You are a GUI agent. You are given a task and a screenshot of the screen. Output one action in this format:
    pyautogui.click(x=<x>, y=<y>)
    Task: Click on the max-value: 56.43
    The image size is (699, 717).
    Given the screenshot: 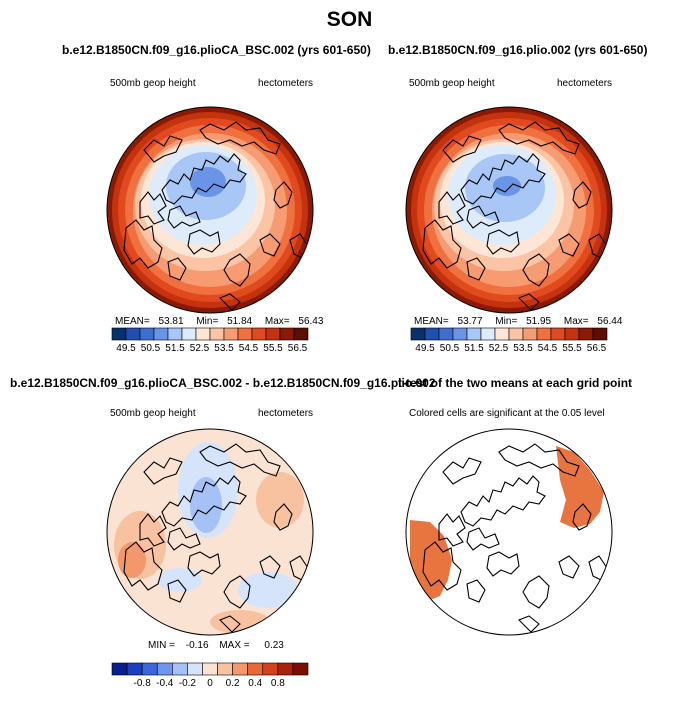 What is the action you would take?
    pyautogui.click(x=311, y=321)
    